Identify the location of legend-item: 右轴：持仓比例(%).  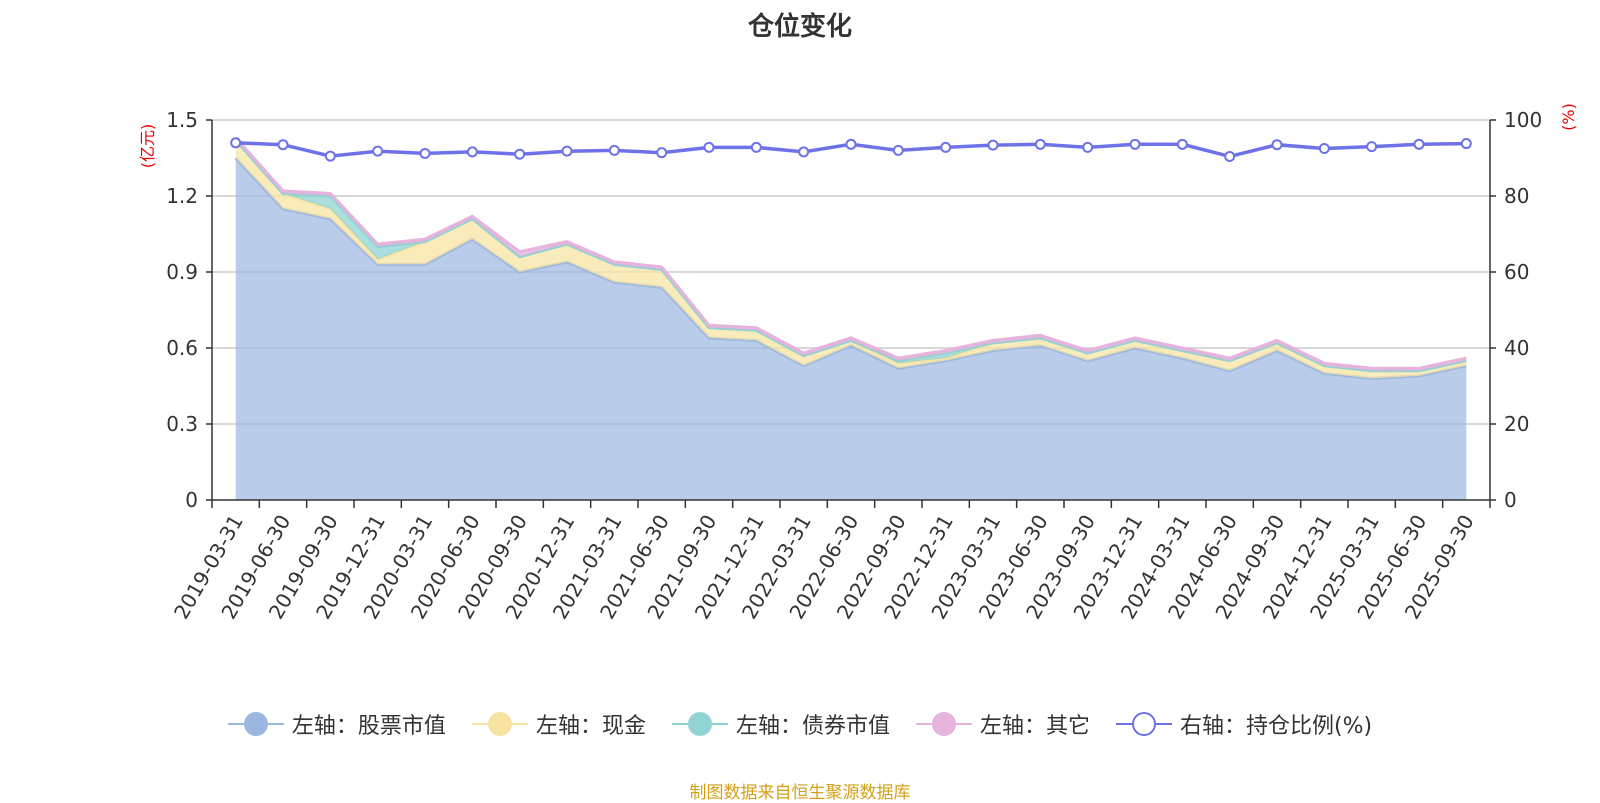
(1244, 724).